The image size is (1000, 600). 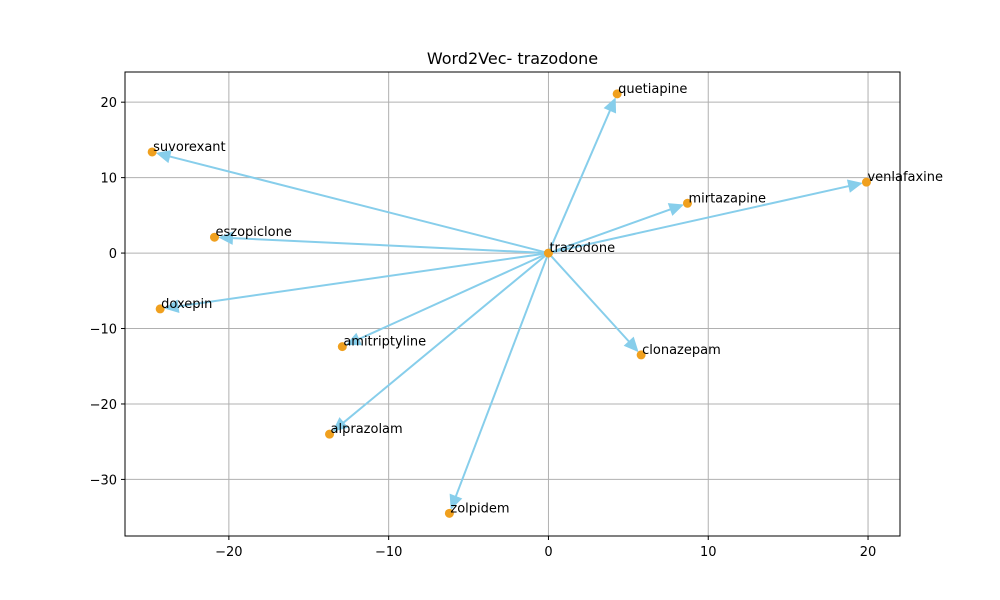 I want to click on y-tick-label: −10, so click(x=103, y=330).